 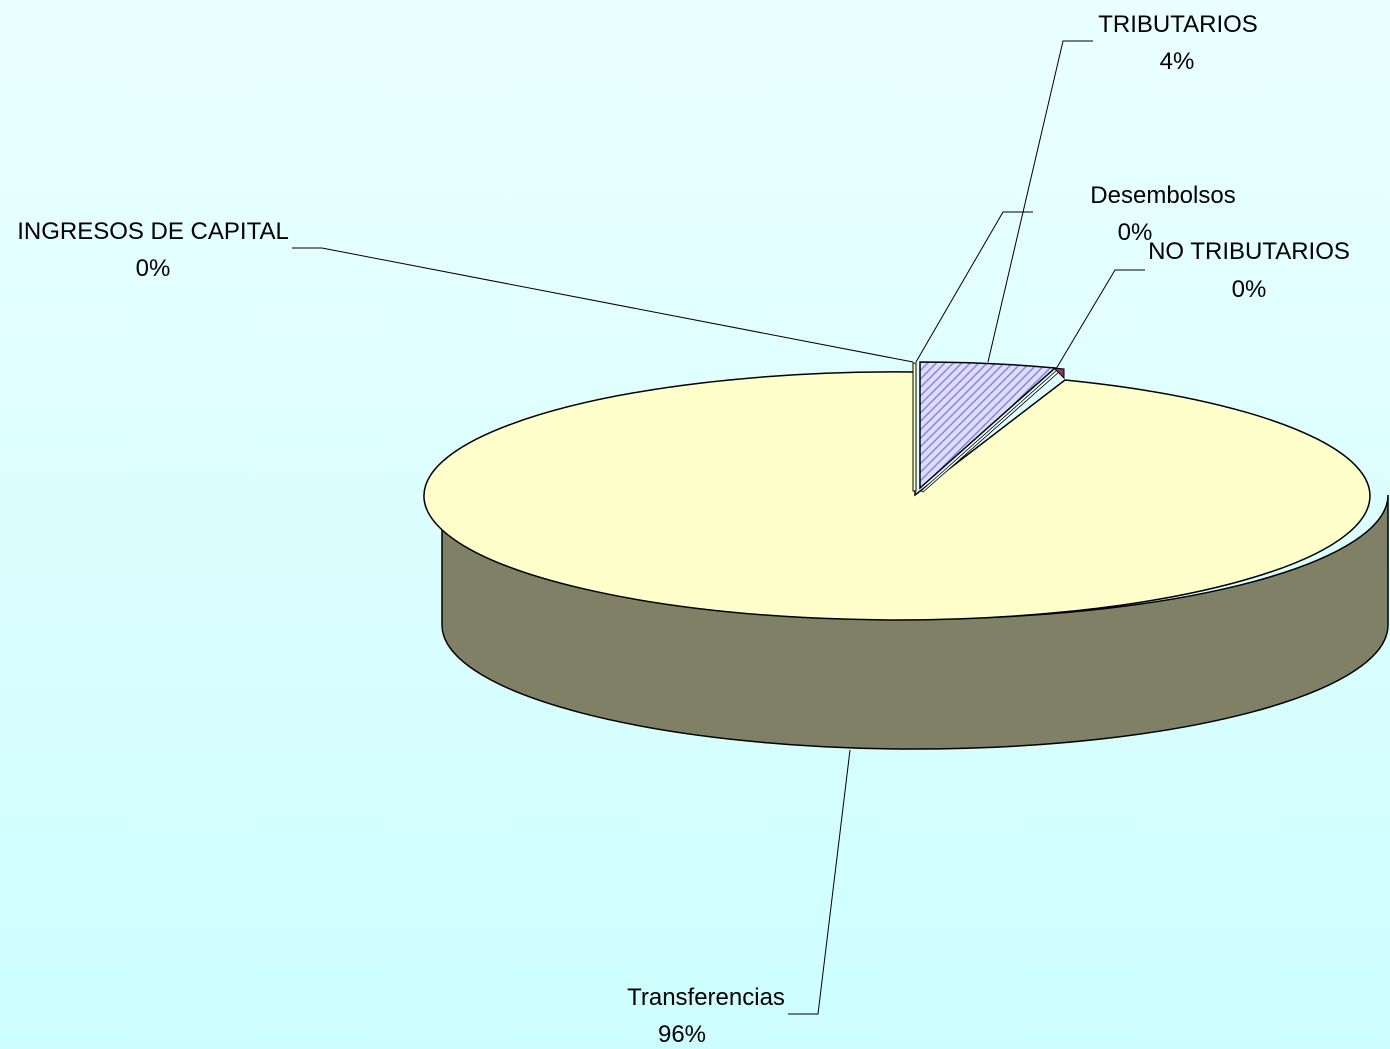 I want to click on leader-line-desembolsos, so click(x=974, y=287).